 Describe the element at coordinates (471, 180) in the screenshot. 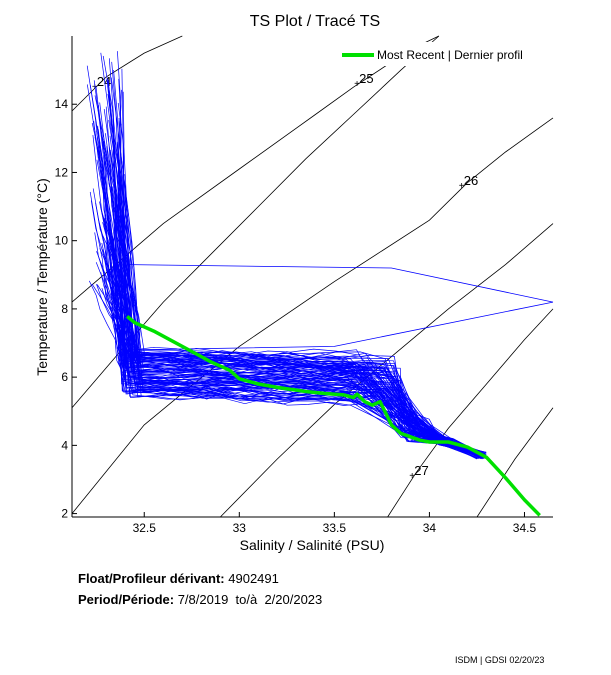

I see `contour-label: 26` at that location.